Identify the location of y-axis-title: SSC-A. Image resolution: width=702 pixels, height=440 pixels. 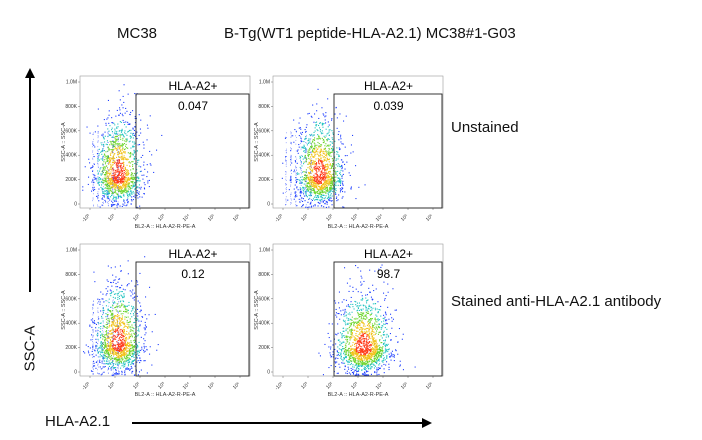
(30, 348).